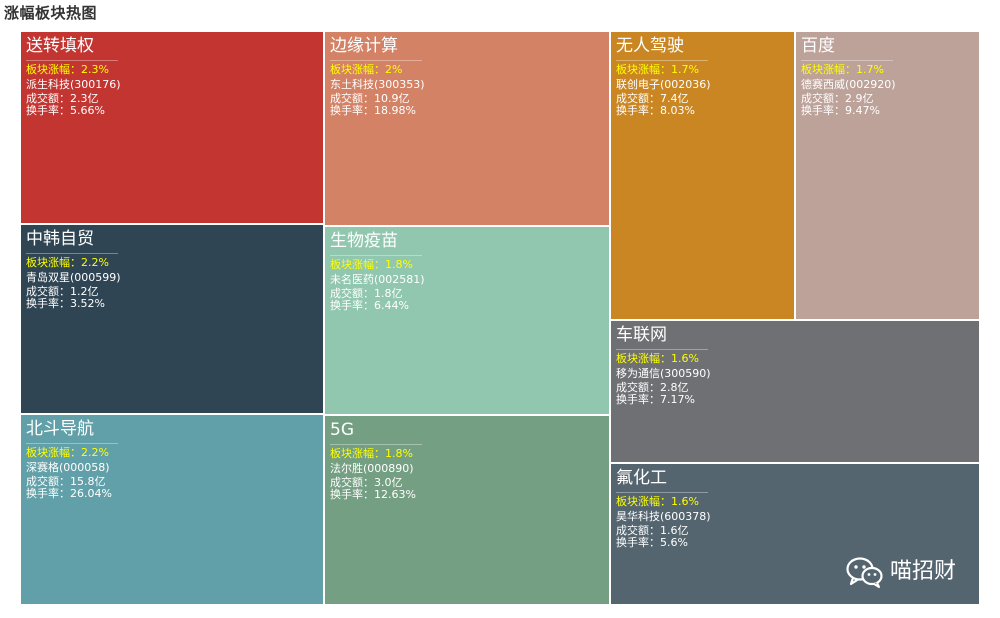 Image resolution: width=1000 pixels, height=618 pixels. I want to click on tile-stock: 派生科技(300176), so click(73, 84).